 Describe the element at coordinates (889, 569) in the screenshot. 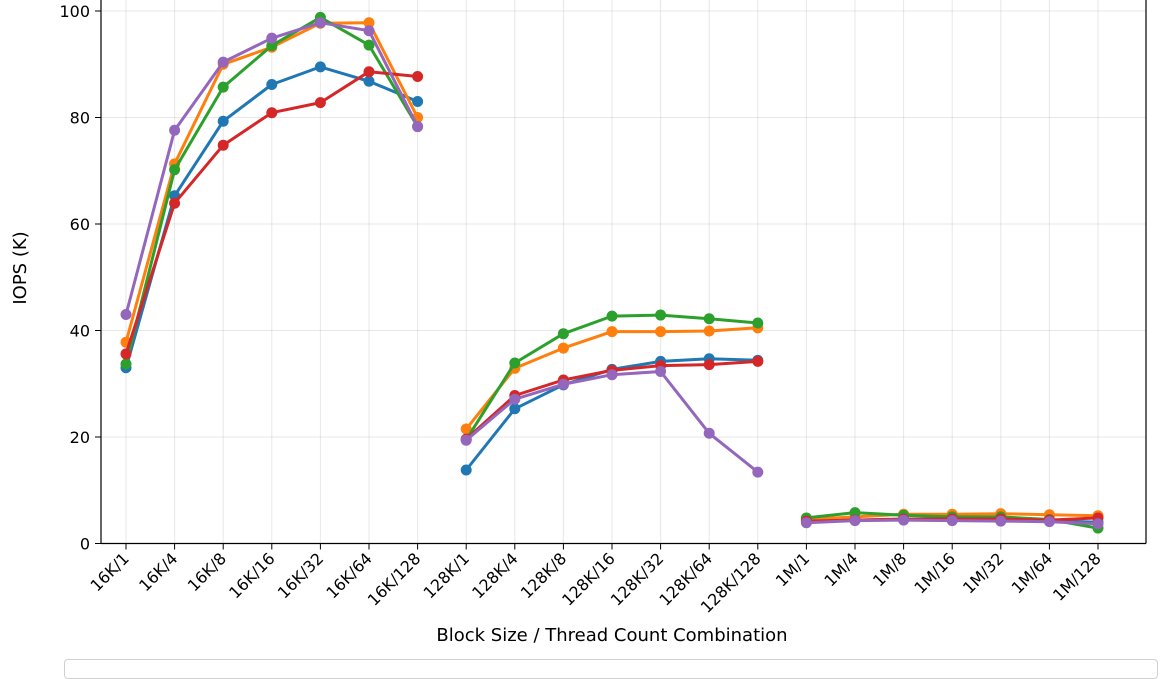

I see `x-tick-label: 1M/8` at that location.